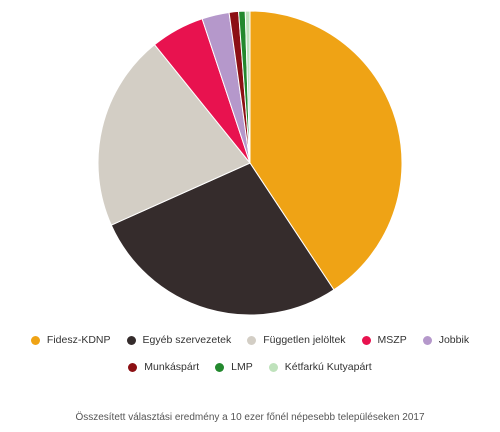 The width and height of the screenshot is (500, 432). I want to click on legend-item-2: Független jelöltek, so click(296, 340).